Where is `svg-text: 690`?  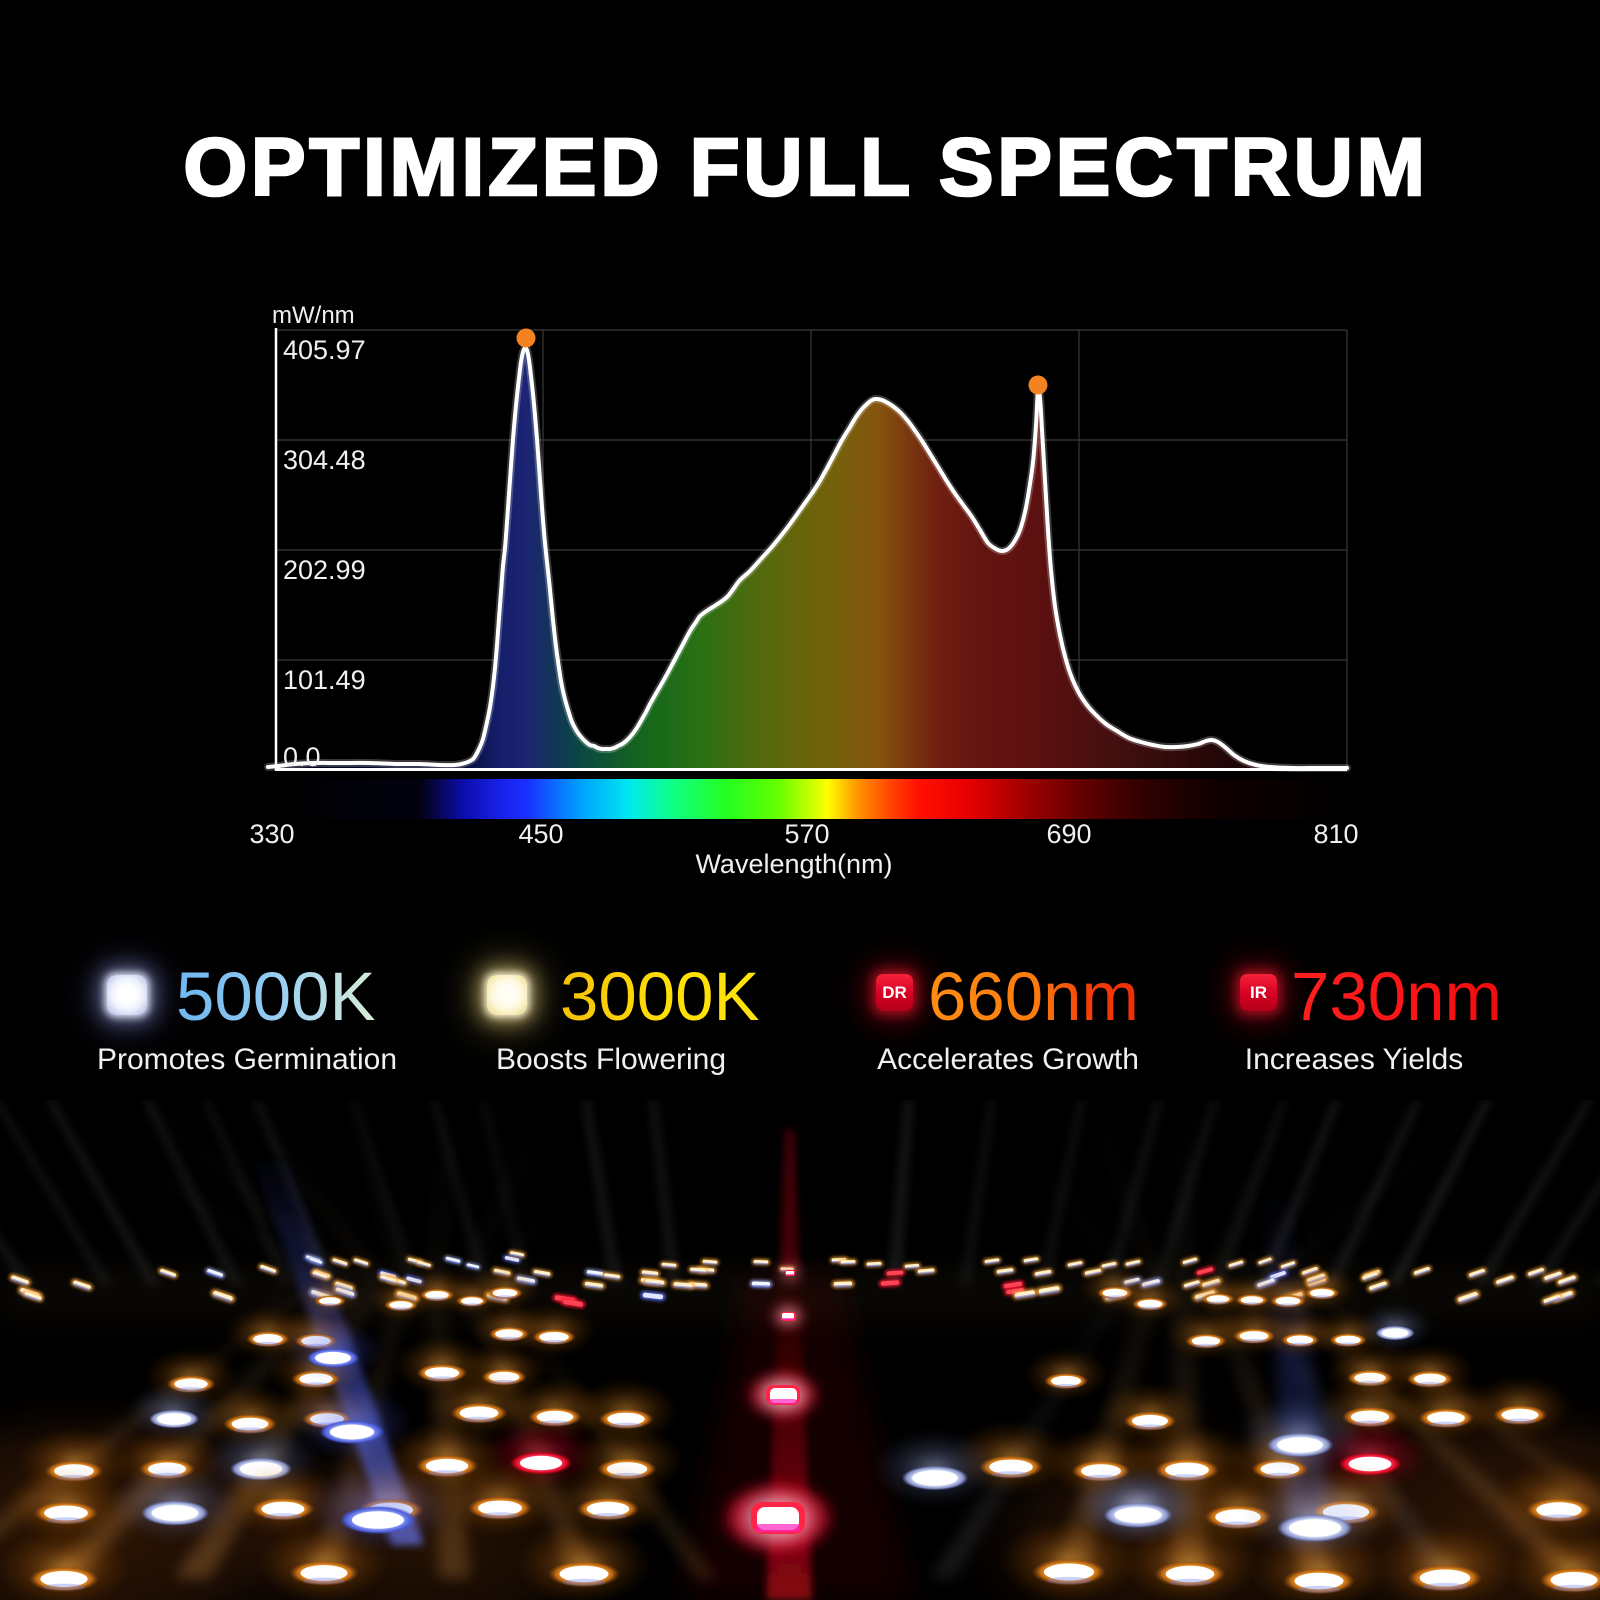
svg-text: 690 is located at coordinates (1068, 834).